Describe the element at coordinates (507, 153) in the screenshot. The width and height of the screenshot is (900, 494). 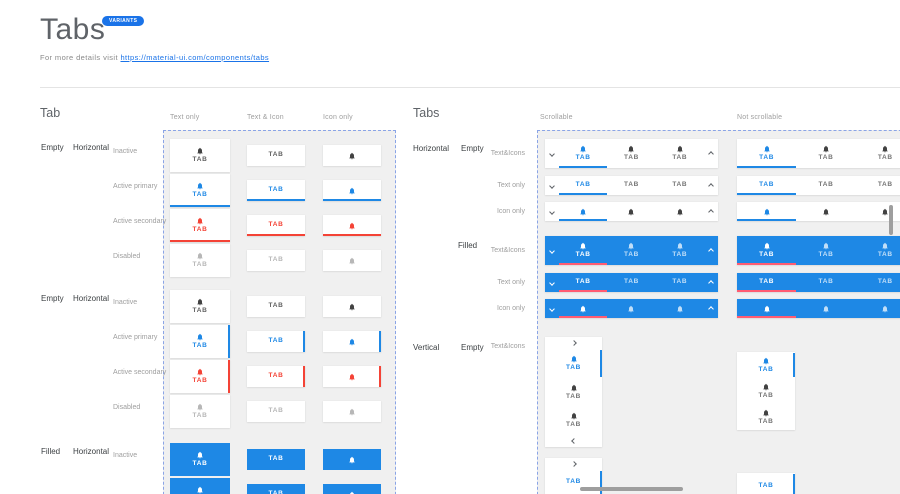
I see `content-label: Text&Icons` at that location.